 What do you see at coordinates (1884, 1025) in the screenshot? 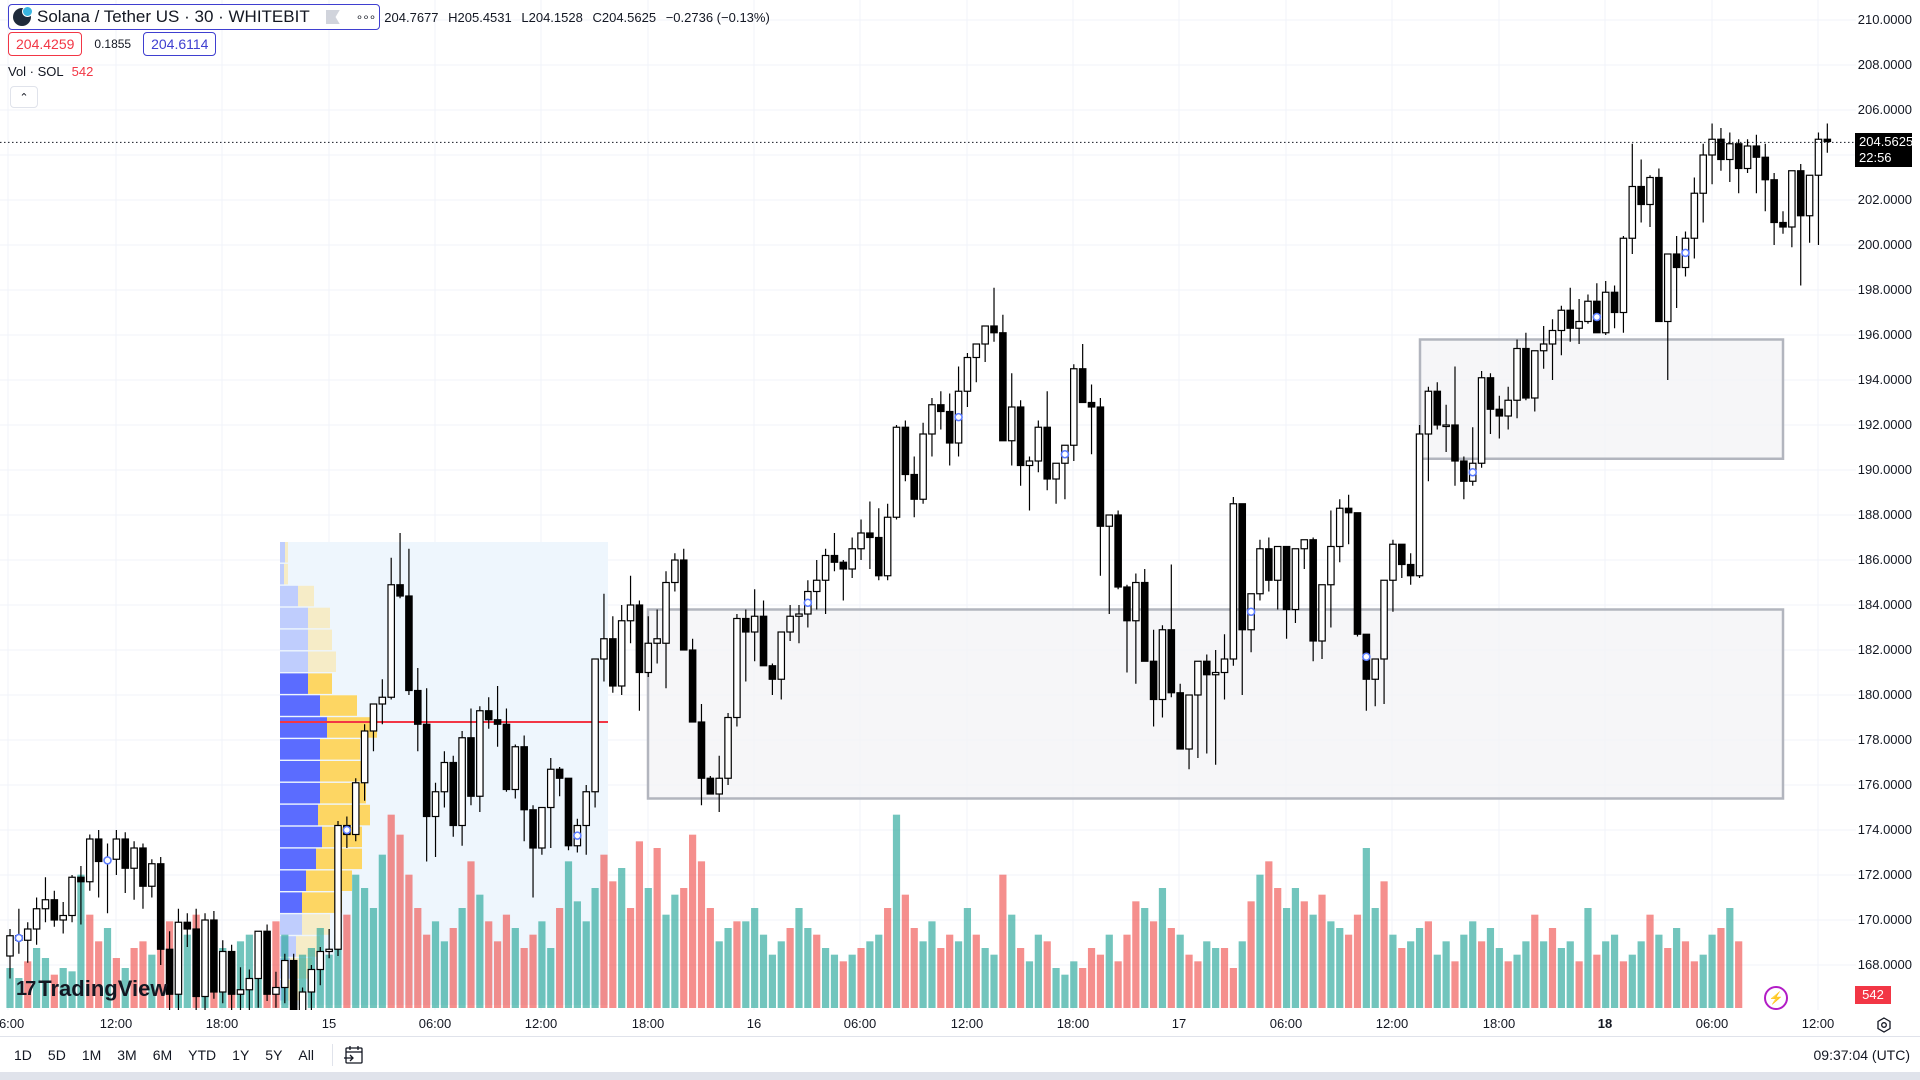
I see `settings-icon` at bounding box center [1884, 1025].